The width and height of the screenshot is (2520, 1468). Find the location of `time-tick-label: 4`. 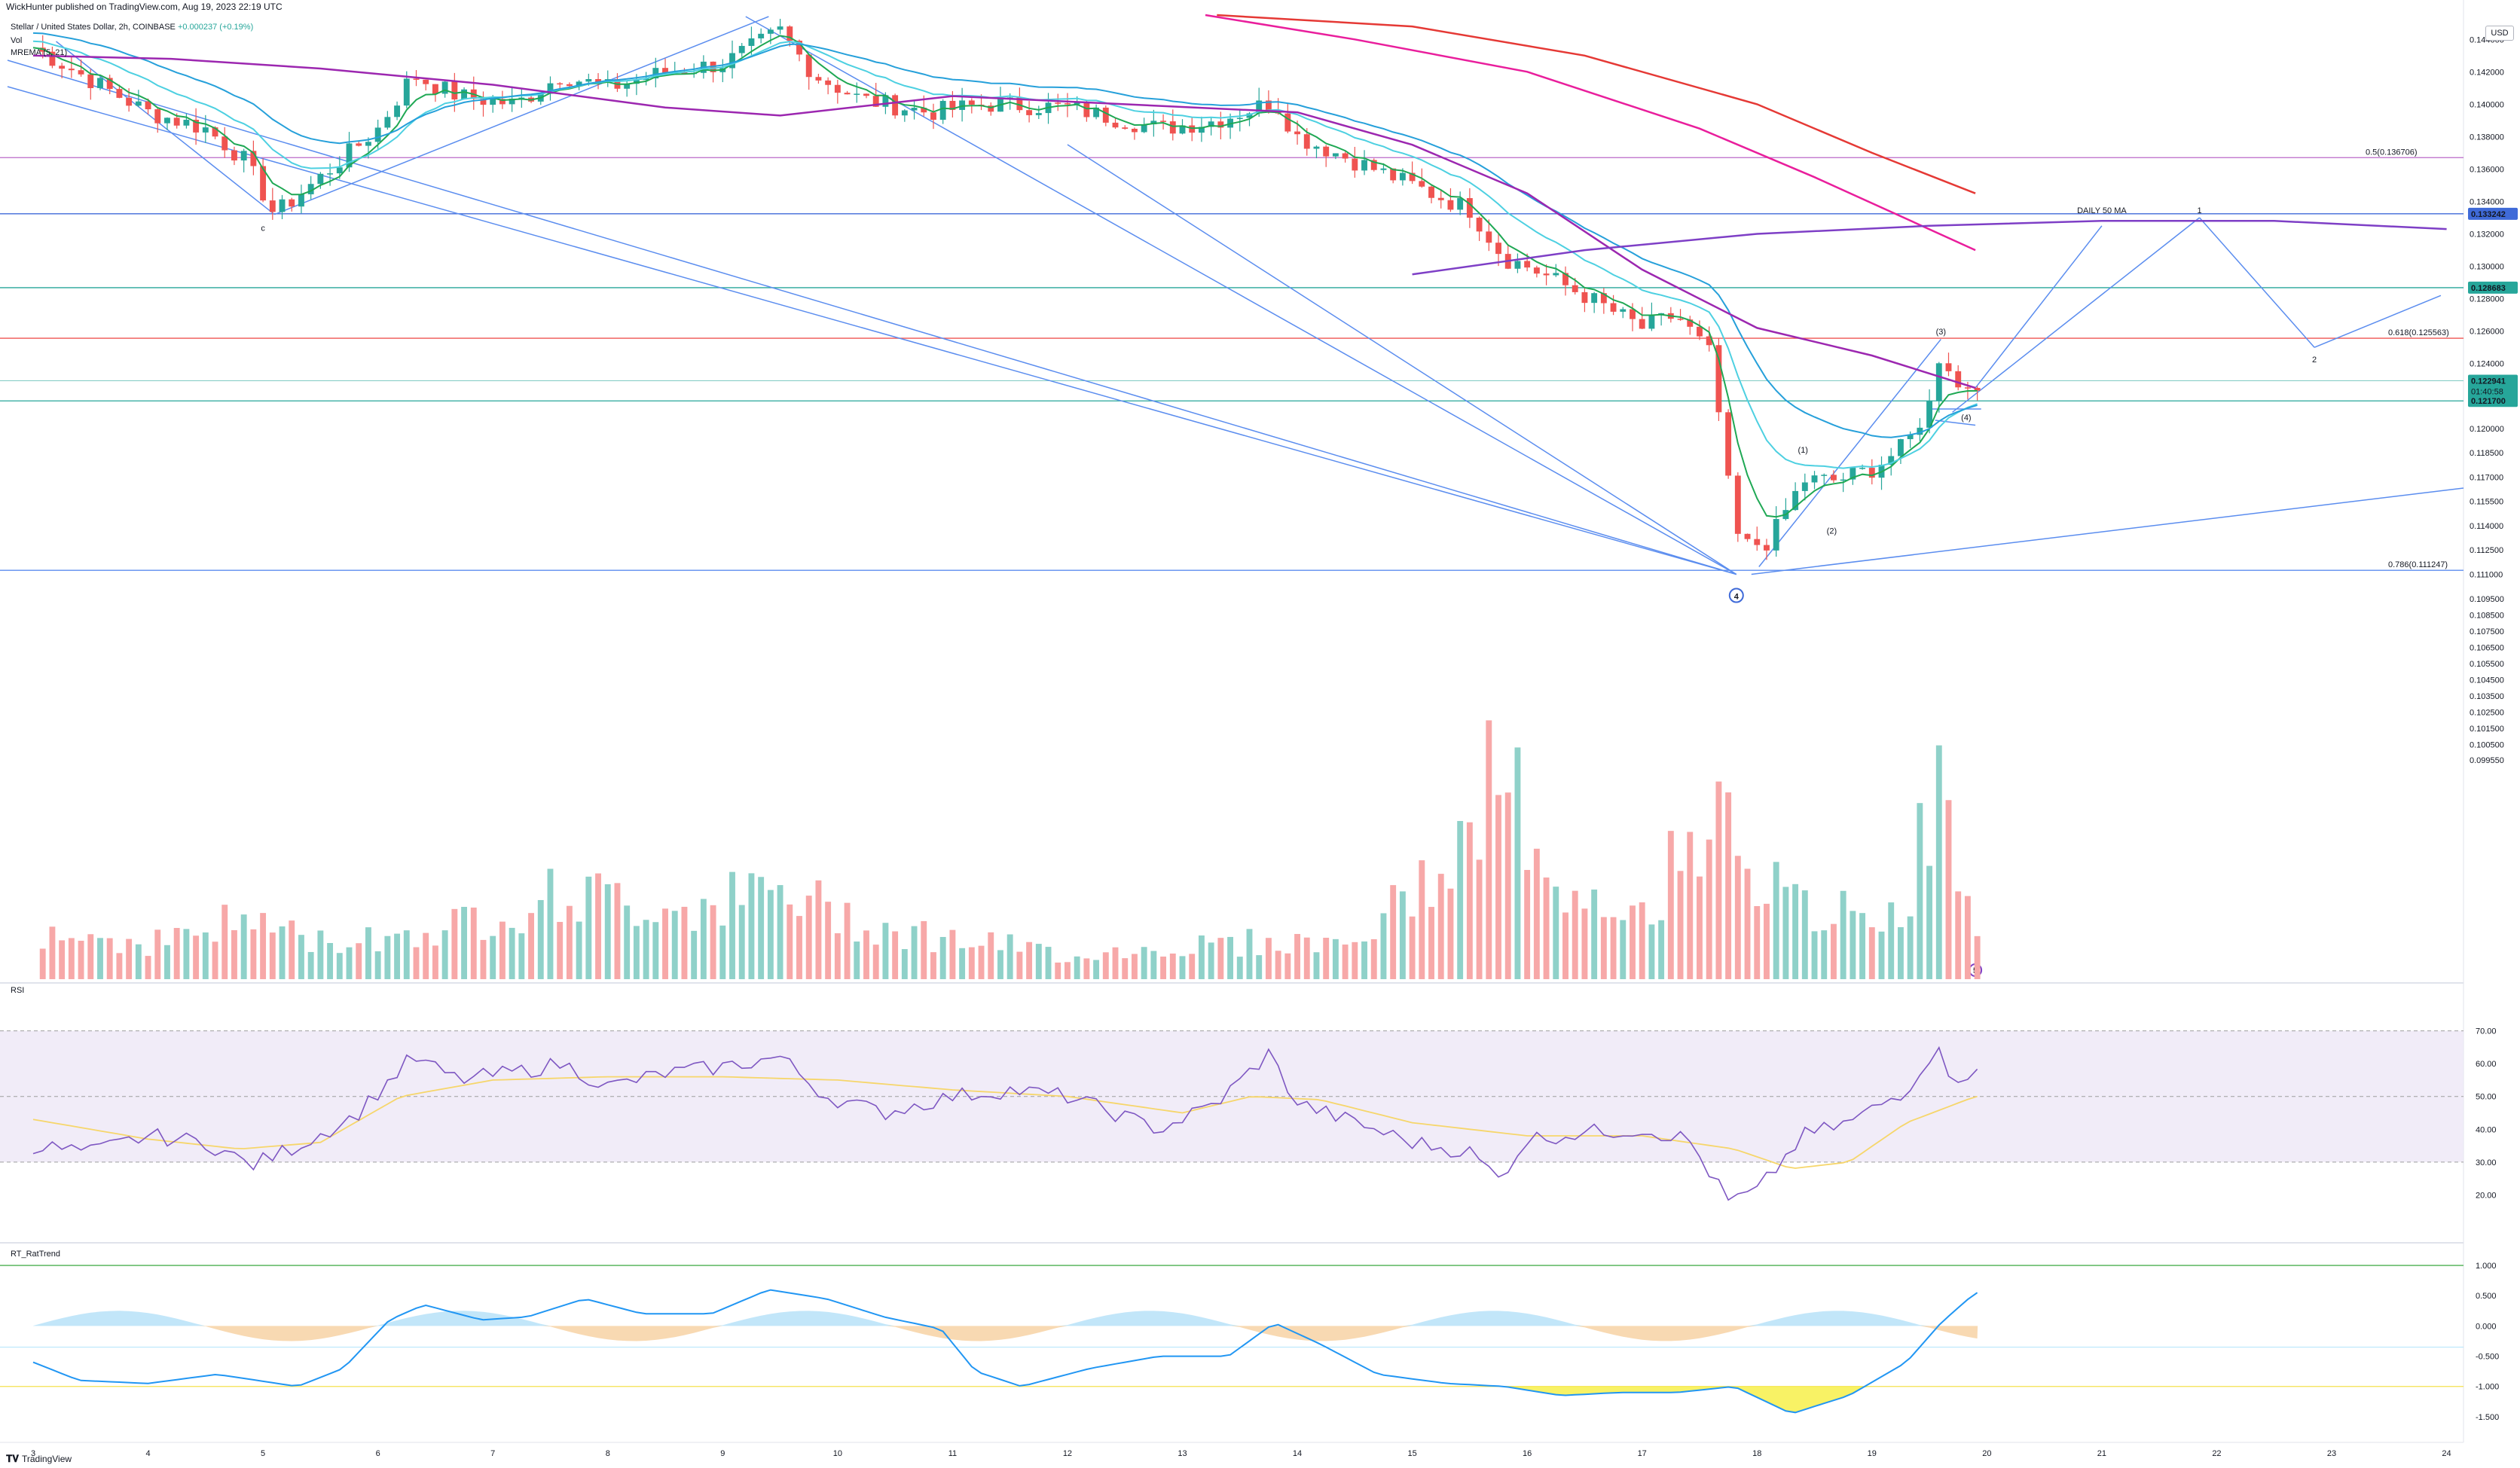

time-tick-label: 4 is located at coordinates (147, 1454).